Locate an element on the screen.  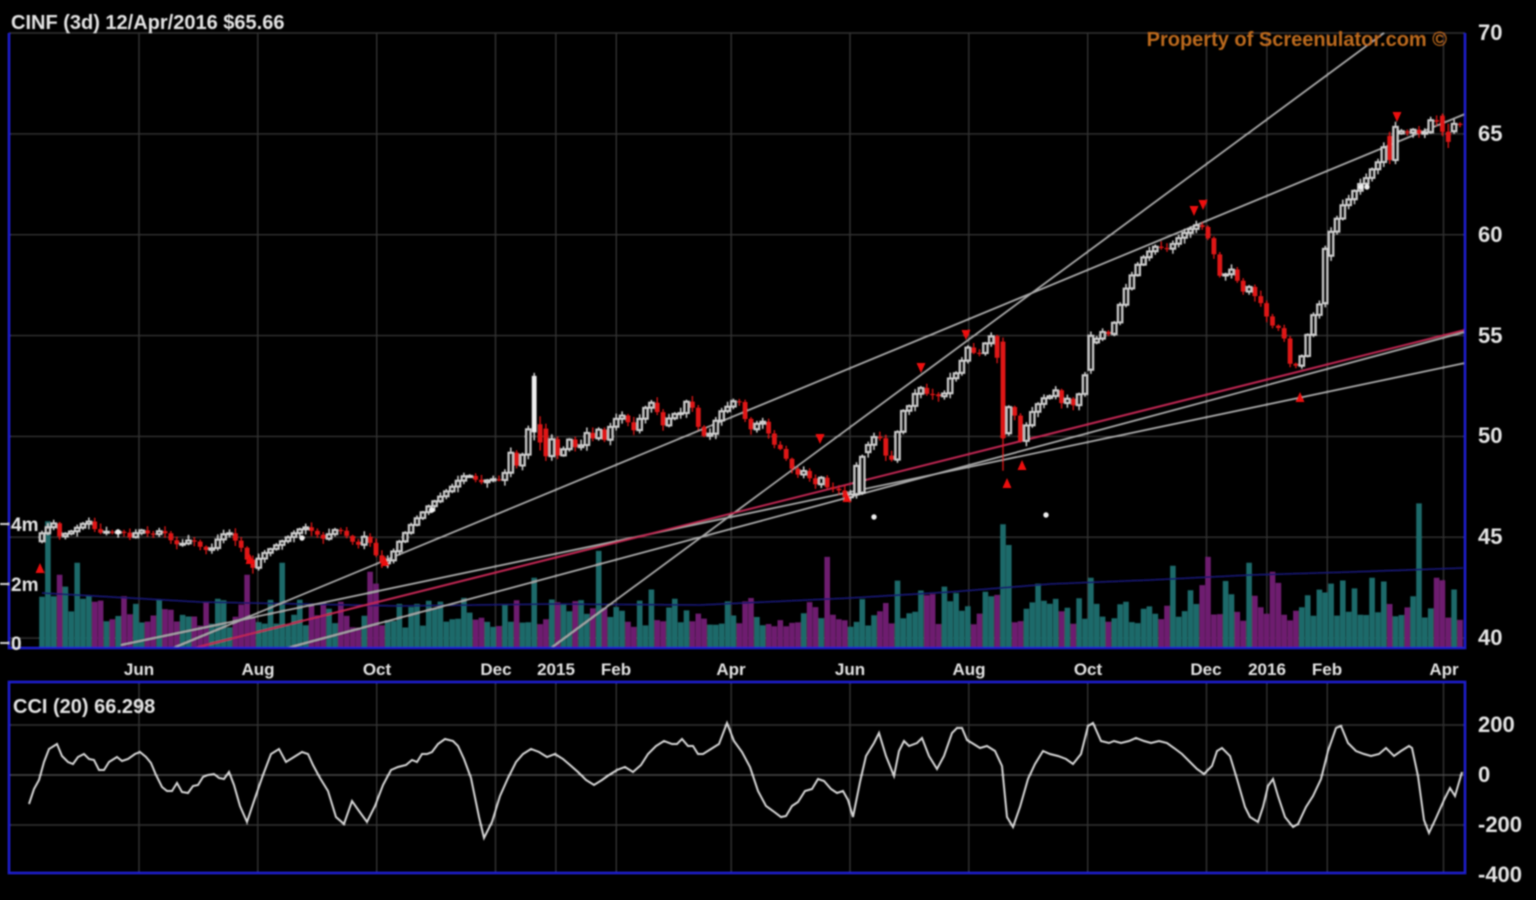
svg-text: 55 is located at coordinates (1490, 335).